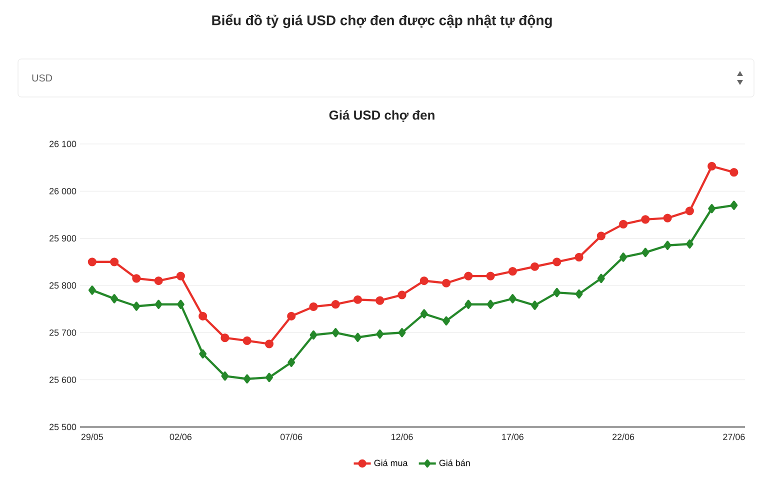 The height and width of the screenshot is (487, 764). What do you see at coordinates (63, 144) in the screenshot?
I see `y-tick-label: 26 100` at bounding box center [63, 144].